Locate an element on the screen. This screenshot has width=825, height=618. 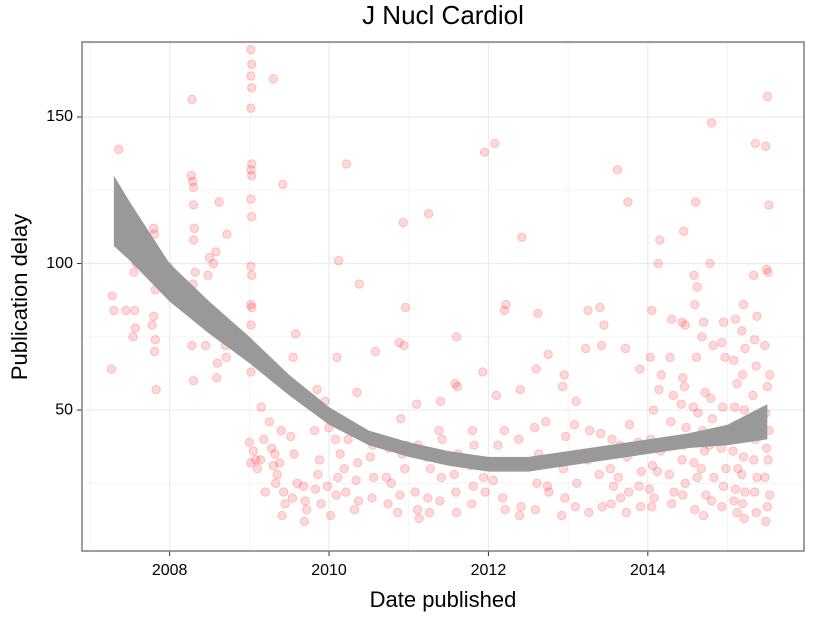
y-tick-label: 50 is located at coordinates (64, 409).